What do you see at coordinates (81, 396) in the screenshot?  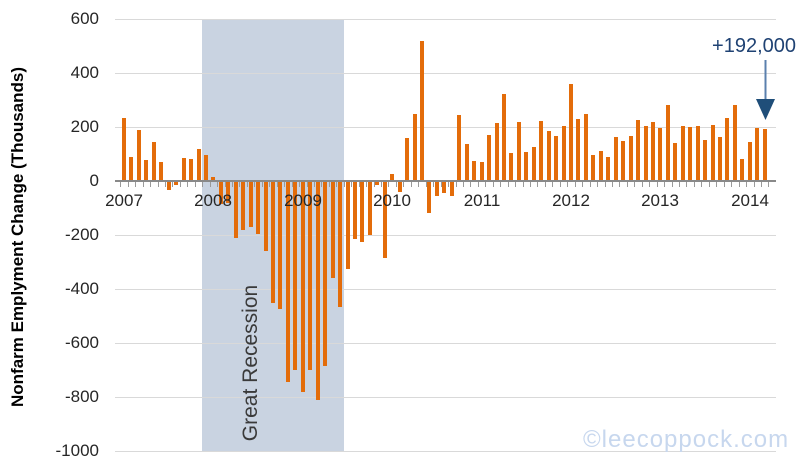 I see `y-tick-label: -800` at bounding box center [81, 396].